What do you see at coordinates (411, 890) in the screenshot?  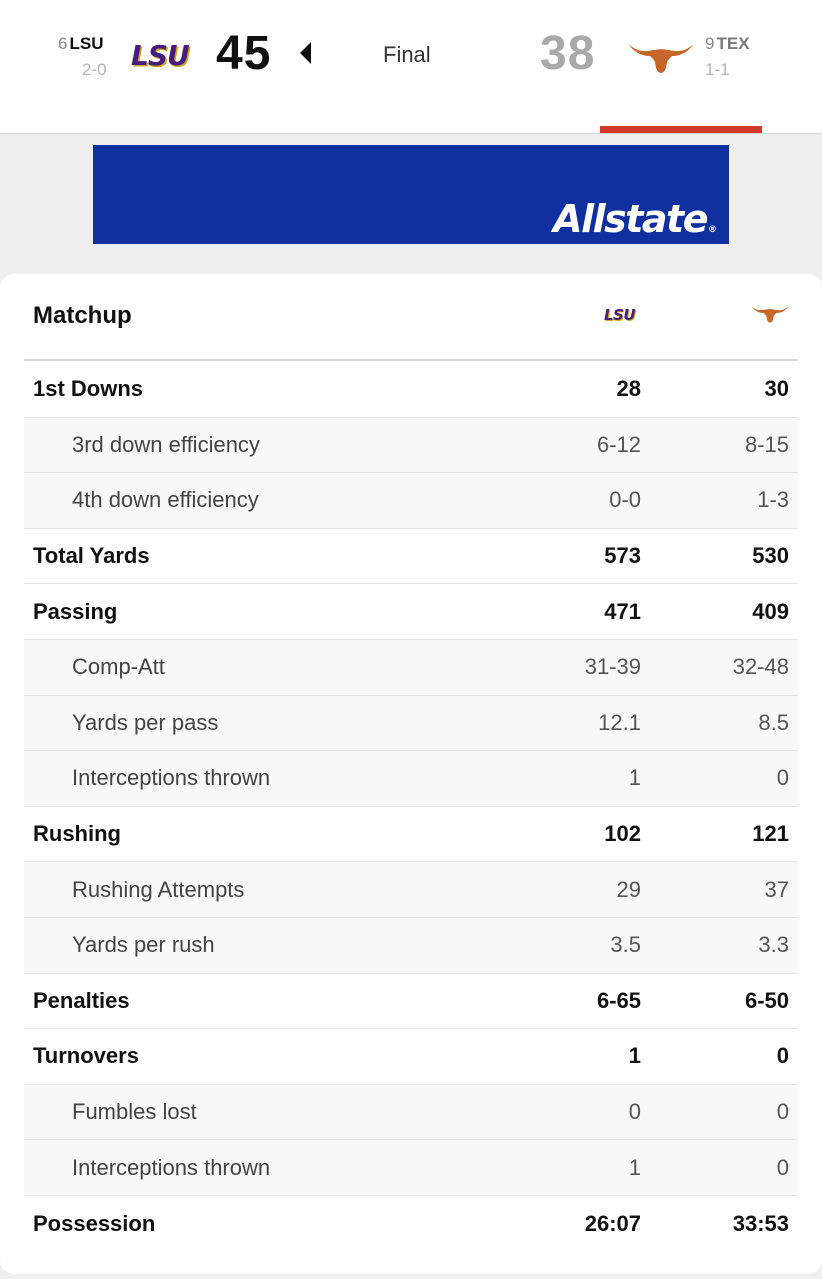 I see `stat-subrow: Rushing Attempts 29 37` at bounding box center [411, 890].